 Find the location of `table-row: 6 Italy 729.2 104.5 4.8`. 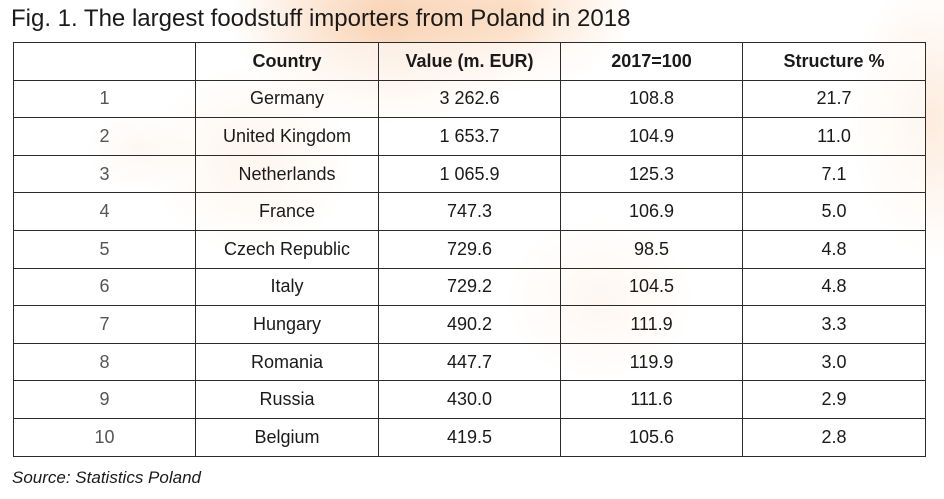

table-row: 6 Italy 729.2 104.5 4.8 is located at coordinates (469, 287).